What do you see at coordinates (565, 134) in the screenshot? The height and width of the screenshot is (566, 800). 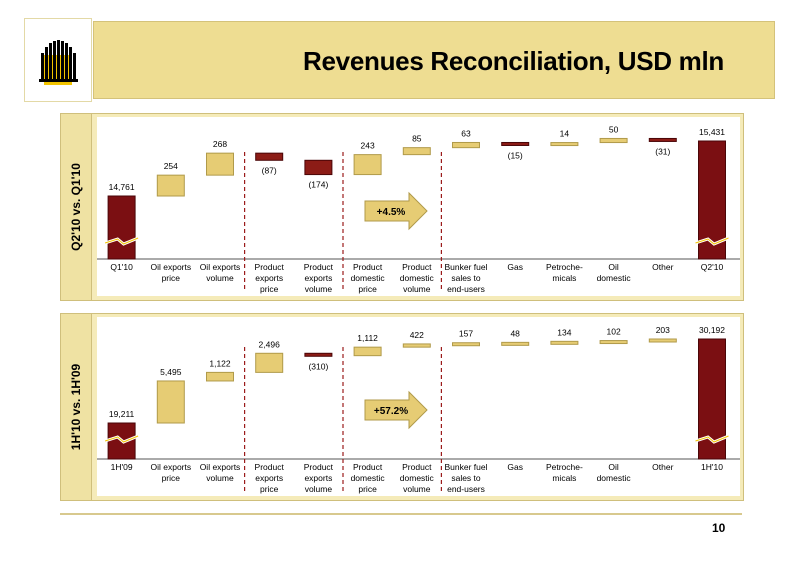 I see `data-label: 14` at bounding box center [565, 134].